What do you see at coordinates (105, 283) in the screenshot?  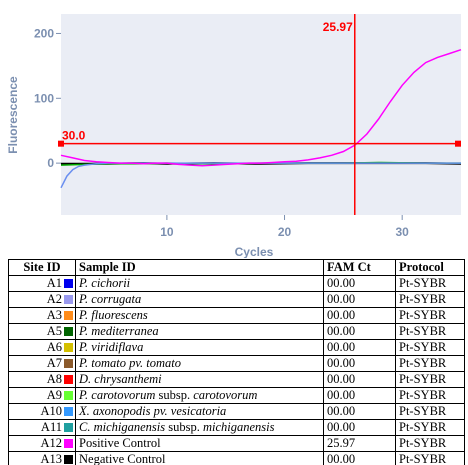 I see `sample-name-part: P. cichorii` at bounding box center [105, 283].